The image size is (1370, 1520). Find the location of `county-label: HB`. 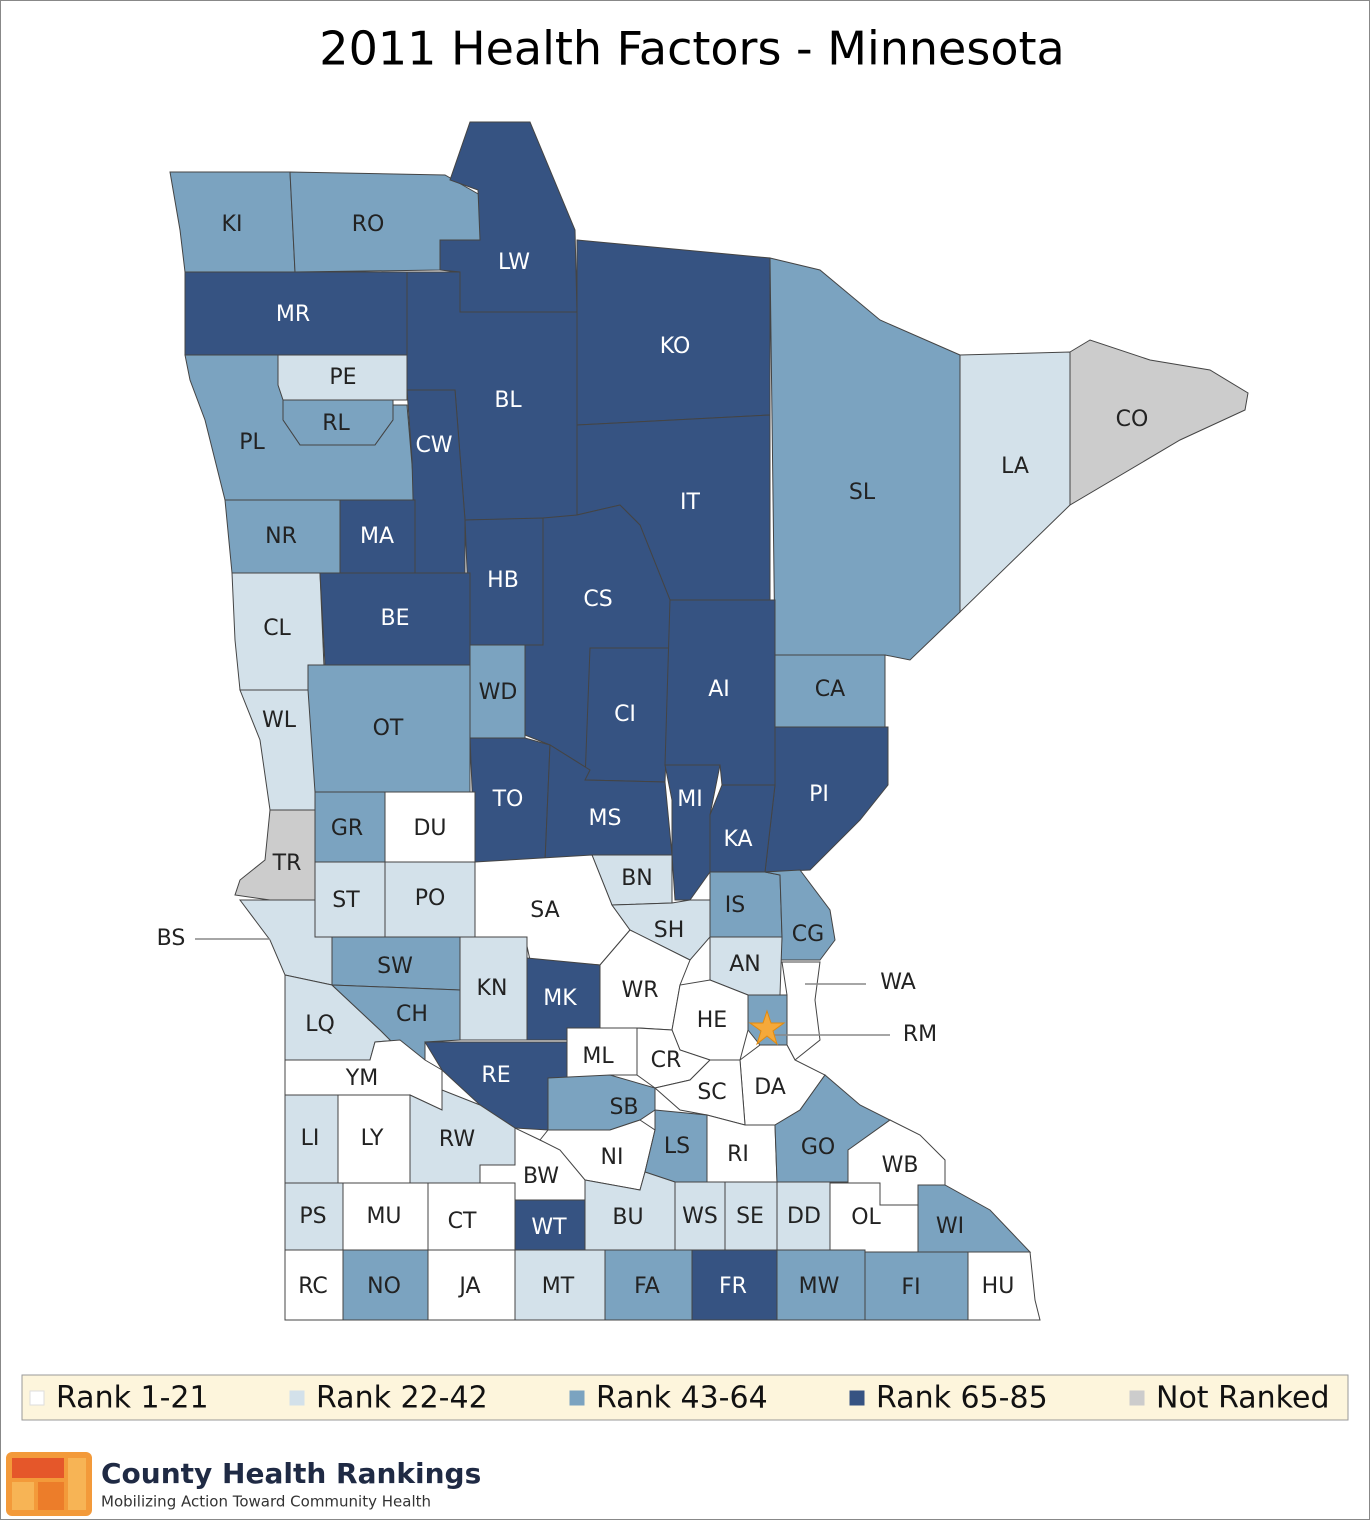

county-label: HB is located at coordinates (503, 580).